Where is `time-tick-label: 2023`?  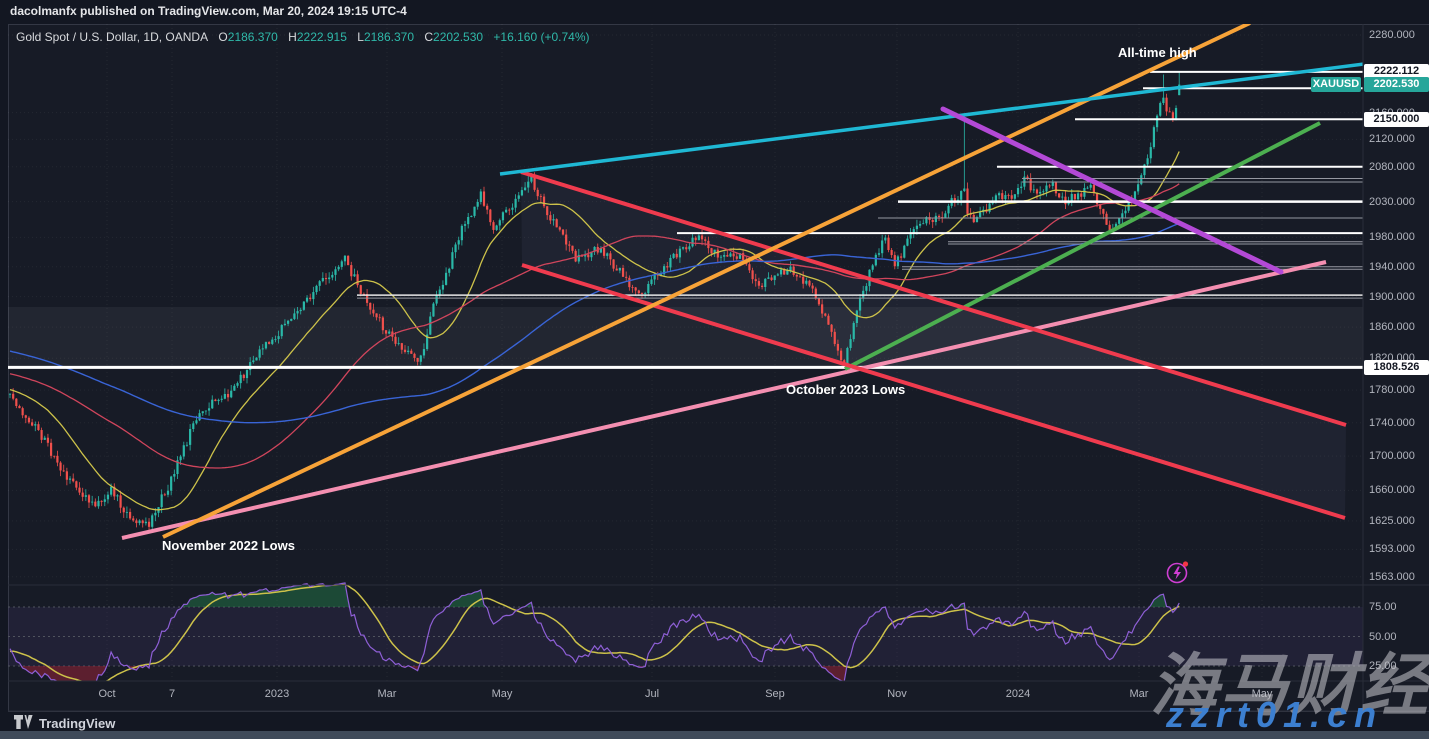 time-tick-label: 2023 is located at coordinates (277, 694).